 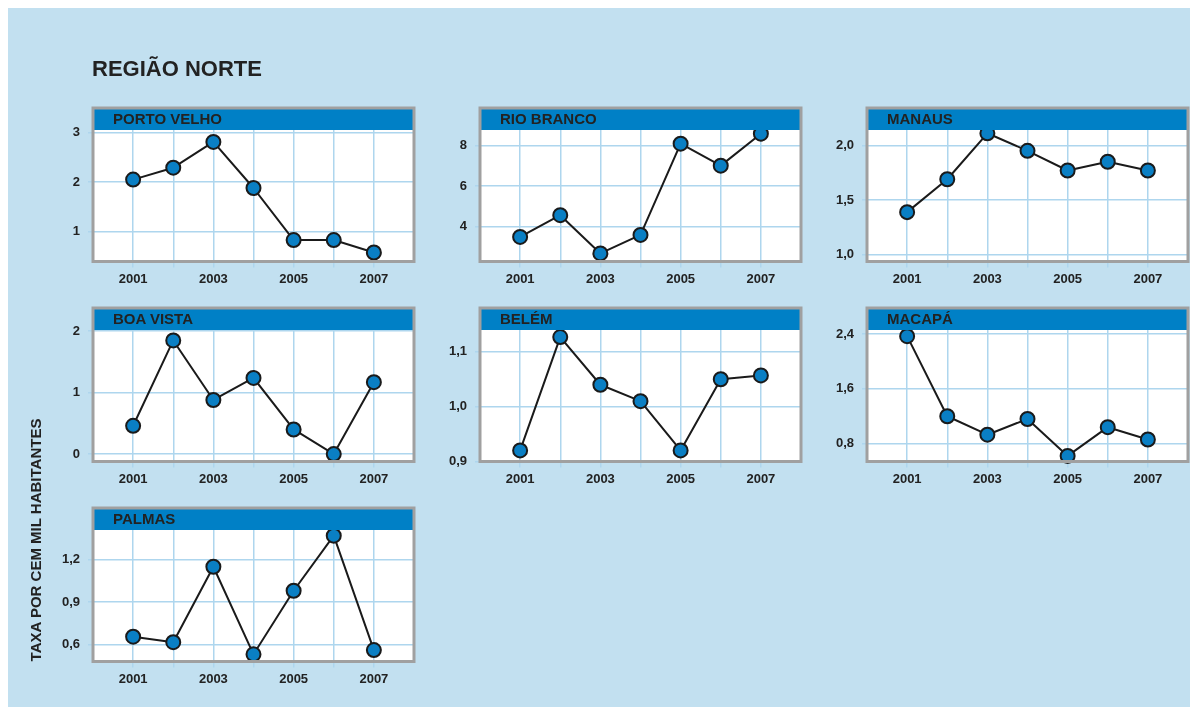 What do you see at coordinates (76, 453) in the screenshot?
I see `y-tick-label: 0` at bounding box center [76, 453].